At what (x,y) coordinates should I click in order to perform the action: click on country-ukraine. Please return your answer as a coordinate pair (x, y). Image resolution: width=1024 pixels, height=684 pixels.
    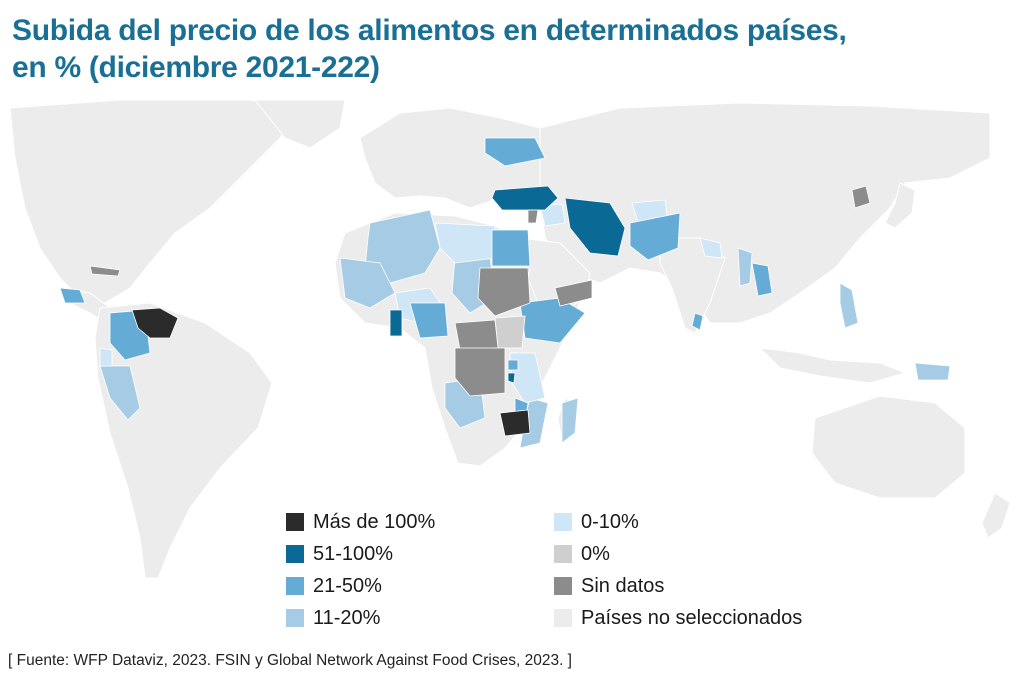
    Looking at the image, I should click on (515, 152).